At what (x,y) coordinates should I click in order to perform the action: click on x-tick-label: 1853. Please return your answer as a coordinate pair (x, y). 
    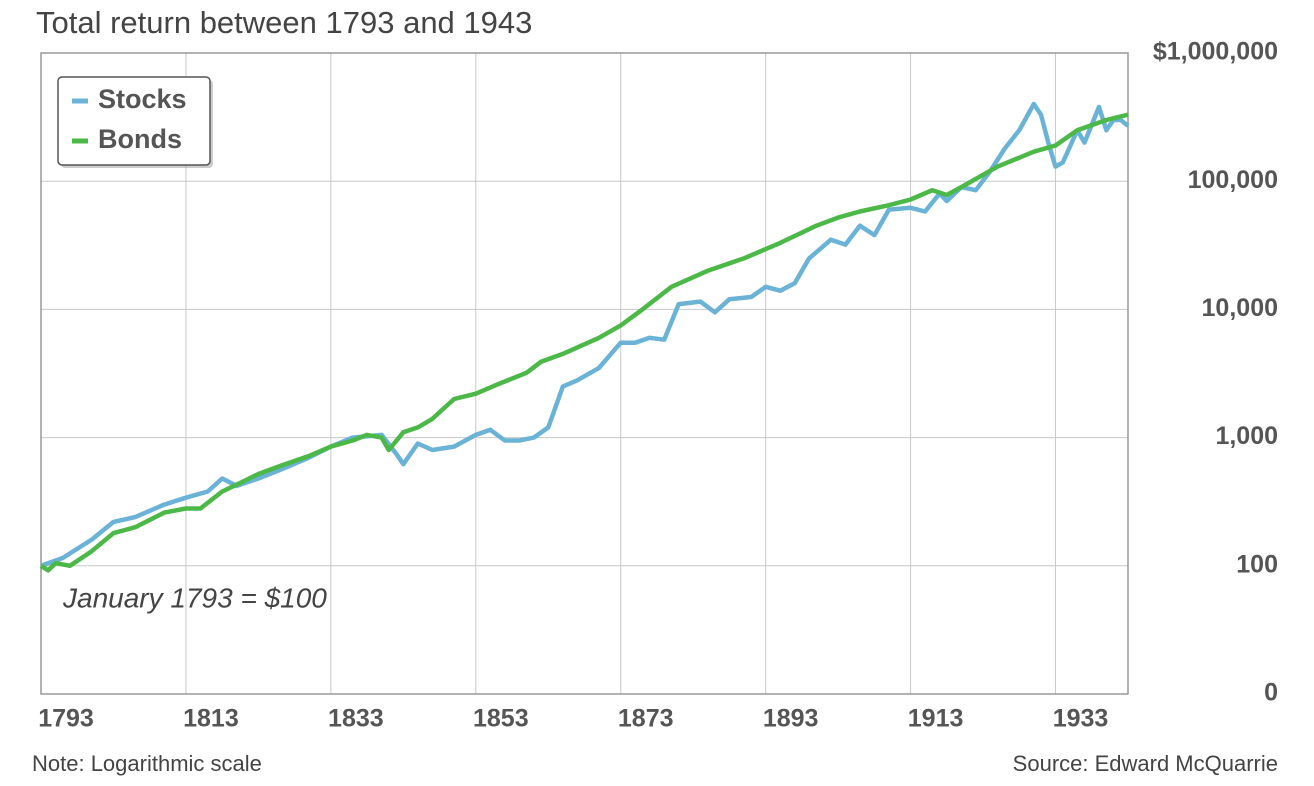
    Looking at the image, I should click on (501, 719).